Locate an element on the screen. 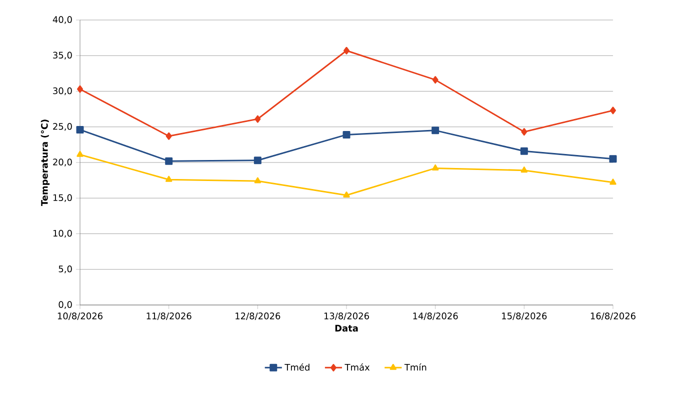  y-tick-label: 40,0 is located at coordinates (62, 20).